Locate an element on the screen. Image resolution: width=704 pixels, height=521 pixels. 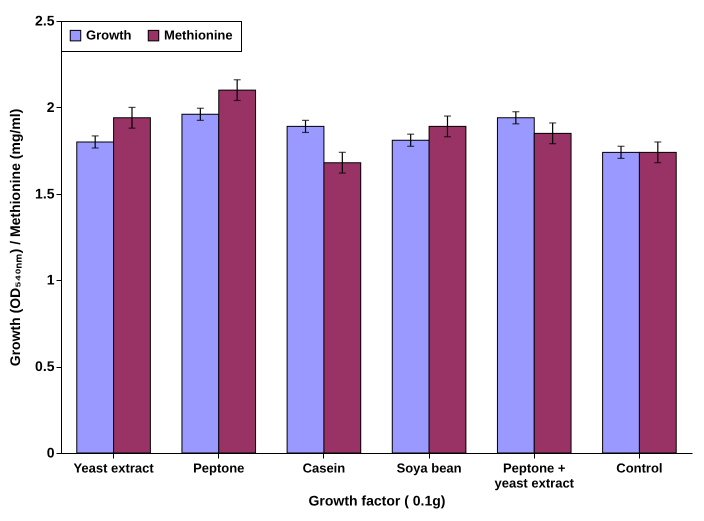
y-tick-label: 0.5 is located at coordinates (45, 366).